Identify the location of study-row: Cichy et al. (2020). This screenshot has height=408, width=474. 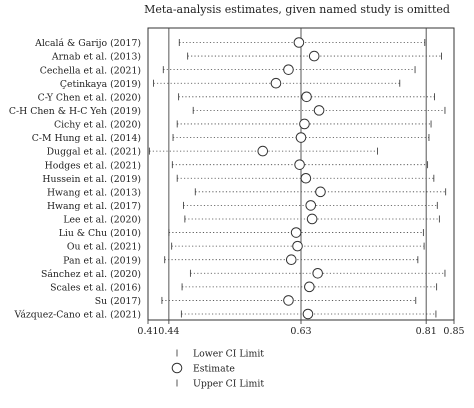
(243, 124).